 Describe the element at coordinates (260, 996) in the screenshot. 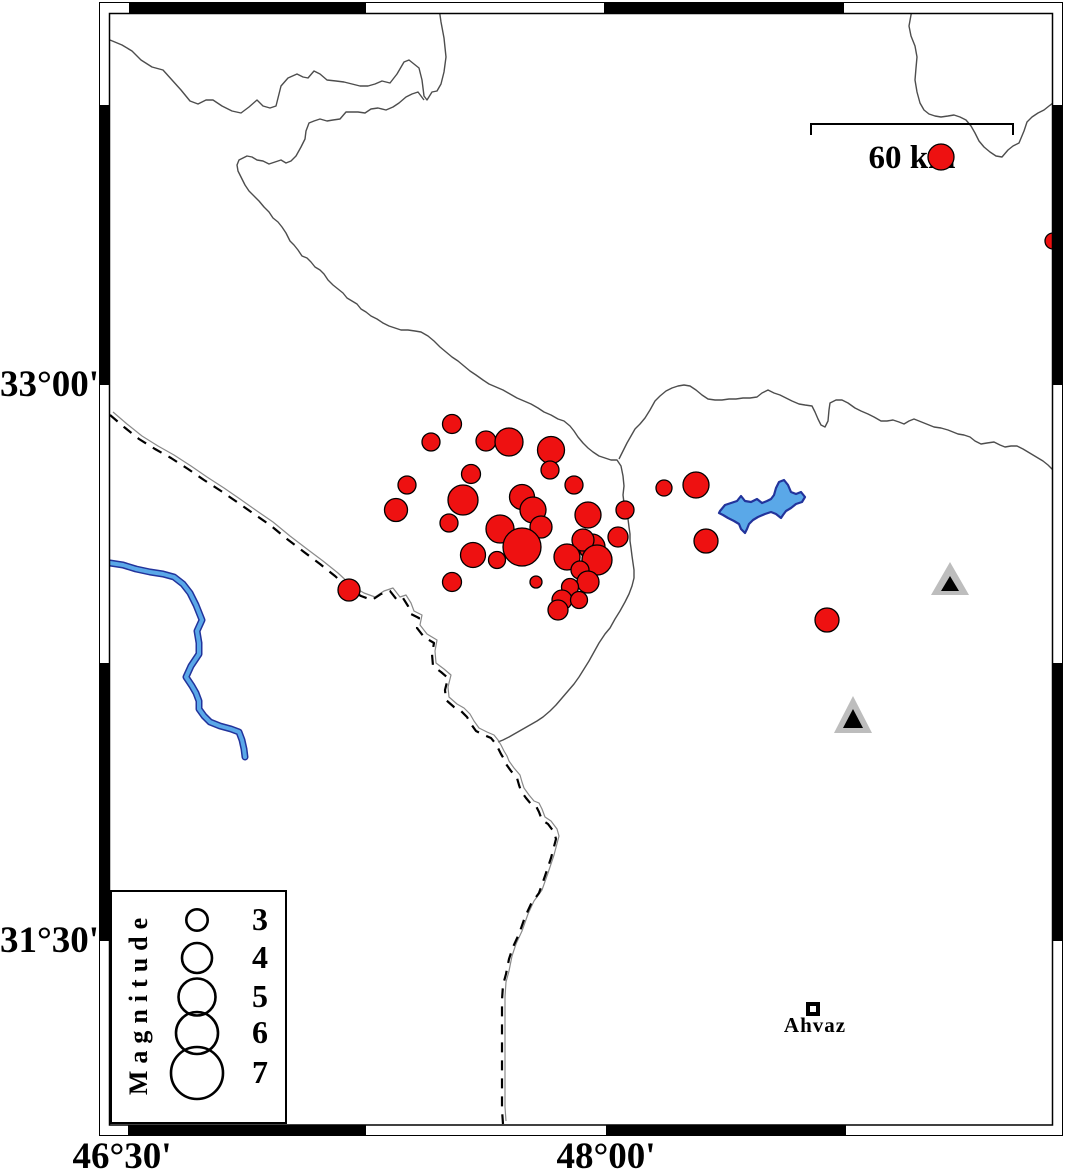

I see `legend-value-5: 5` at that location.